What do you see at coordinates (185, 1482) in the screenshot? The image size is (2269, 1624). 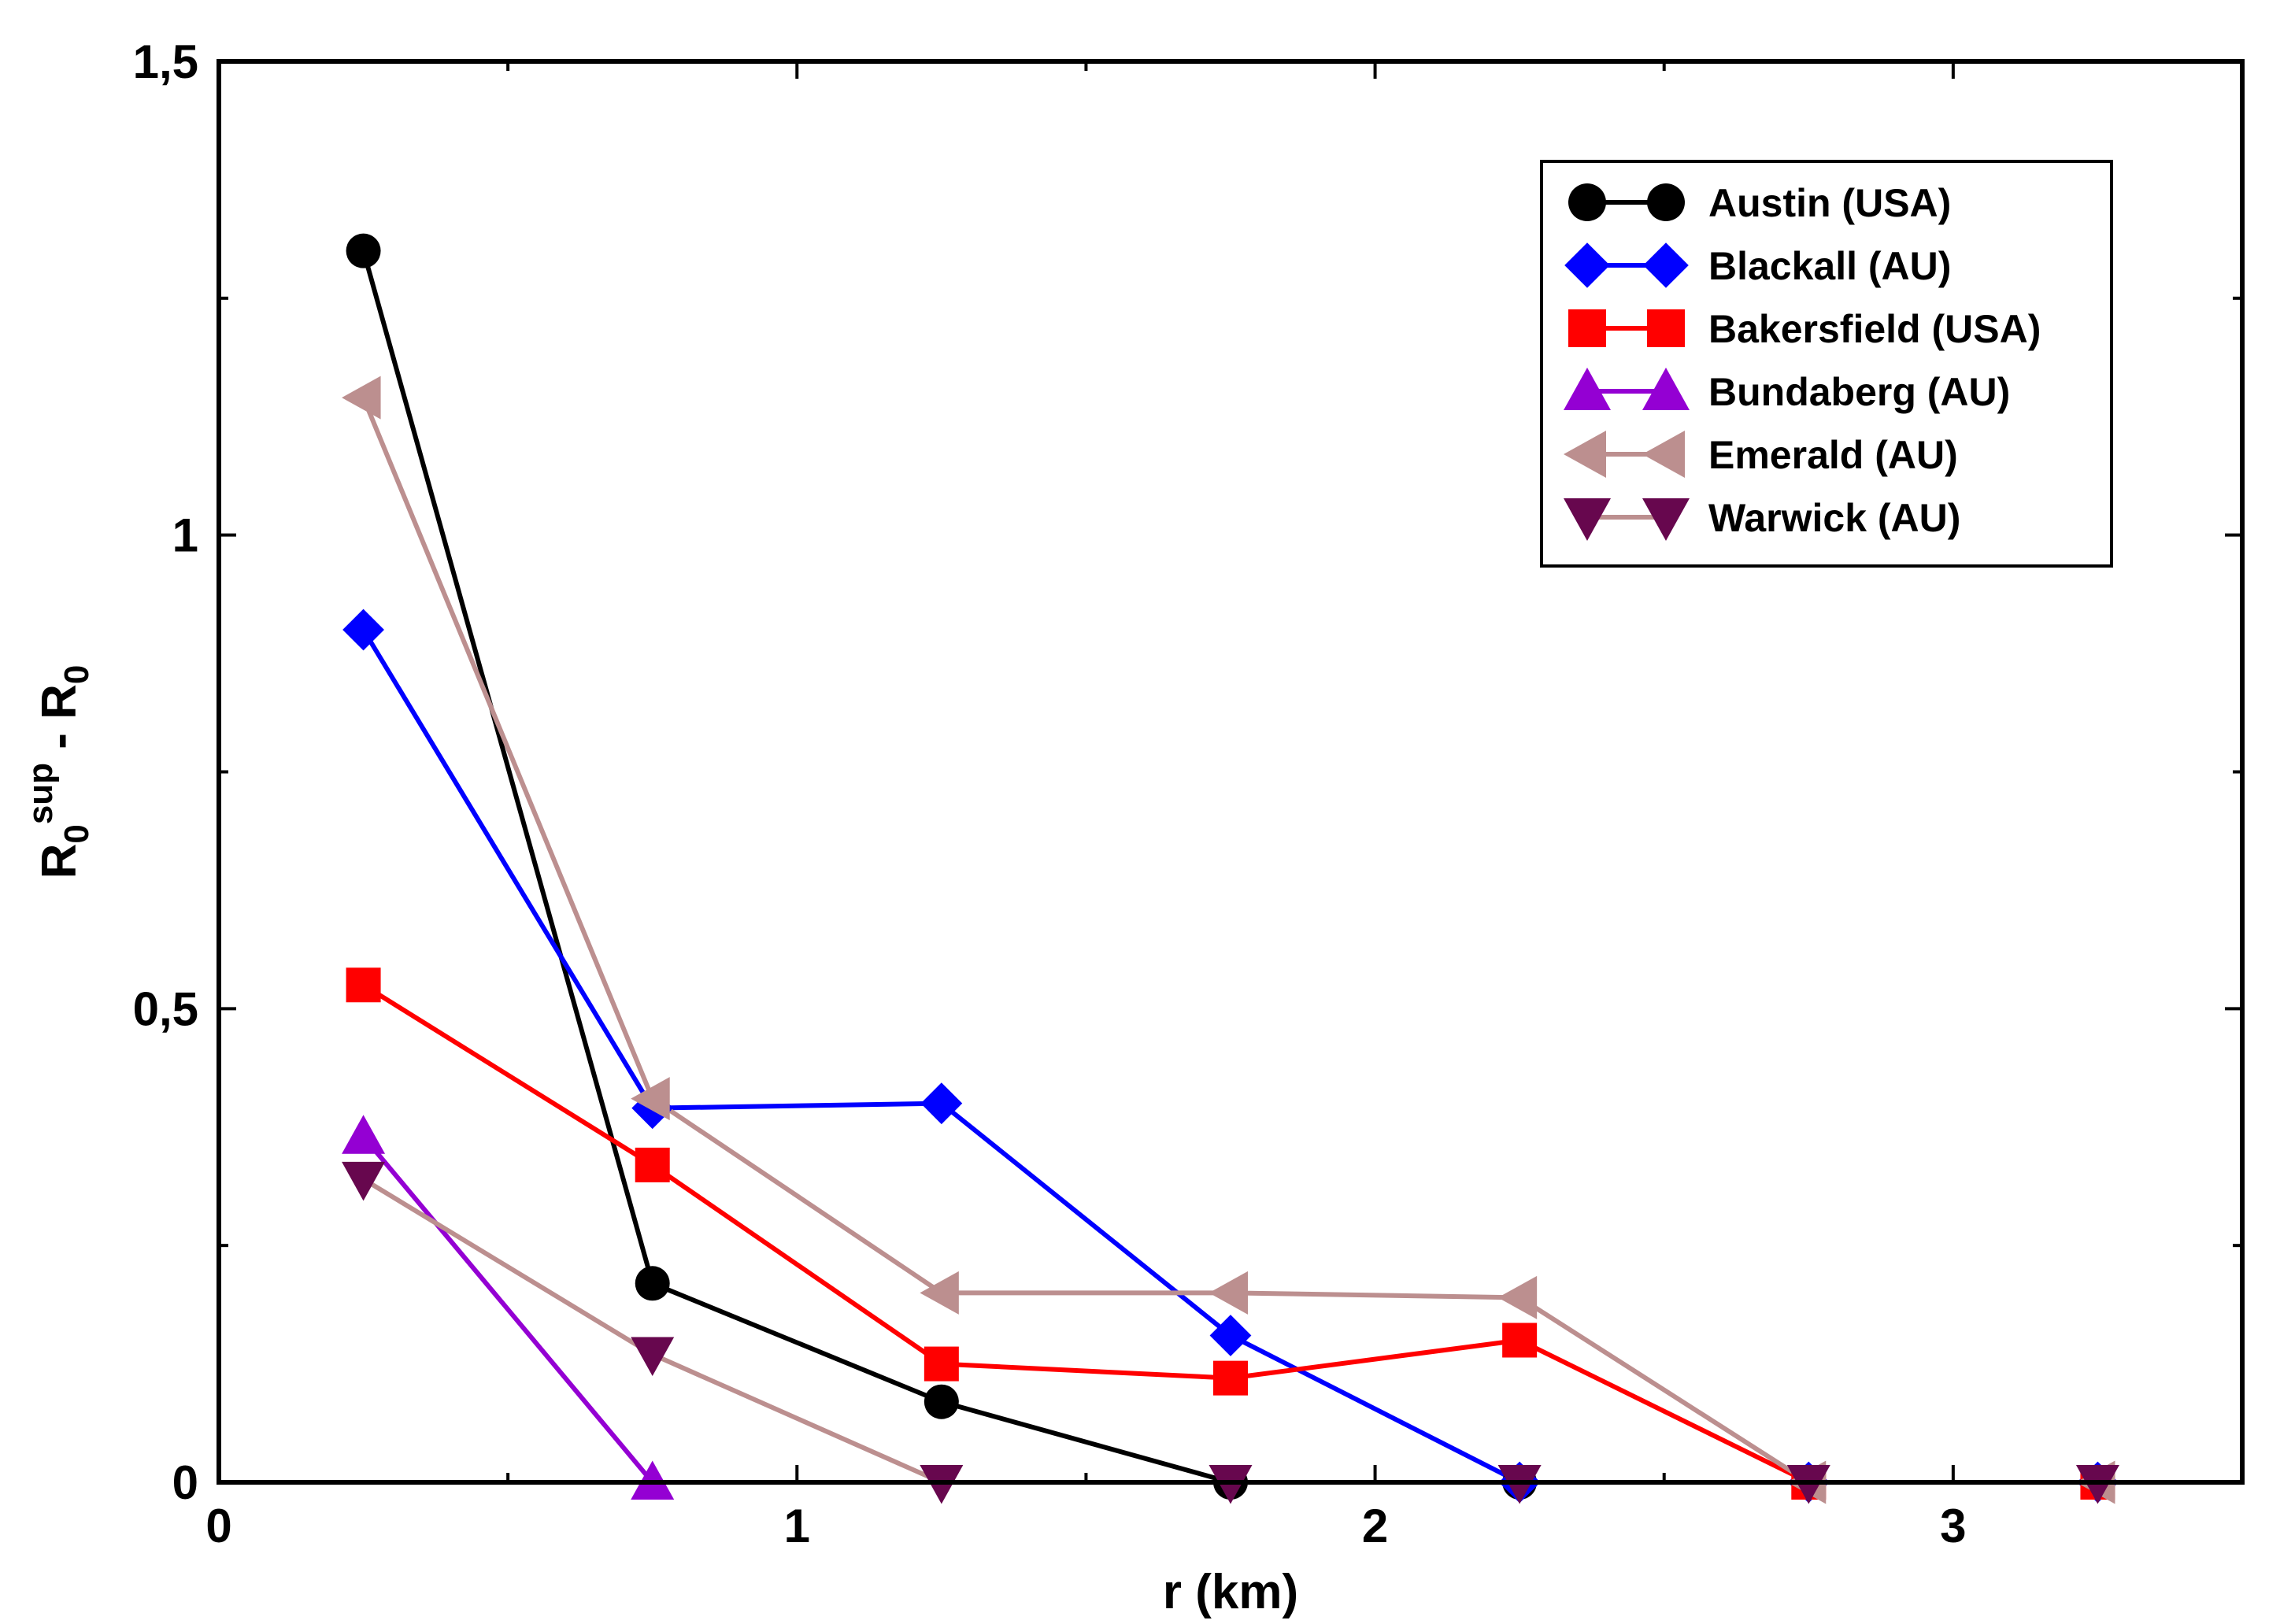 I see `y-tick-label: 0` at bounding box center [185, 1482].